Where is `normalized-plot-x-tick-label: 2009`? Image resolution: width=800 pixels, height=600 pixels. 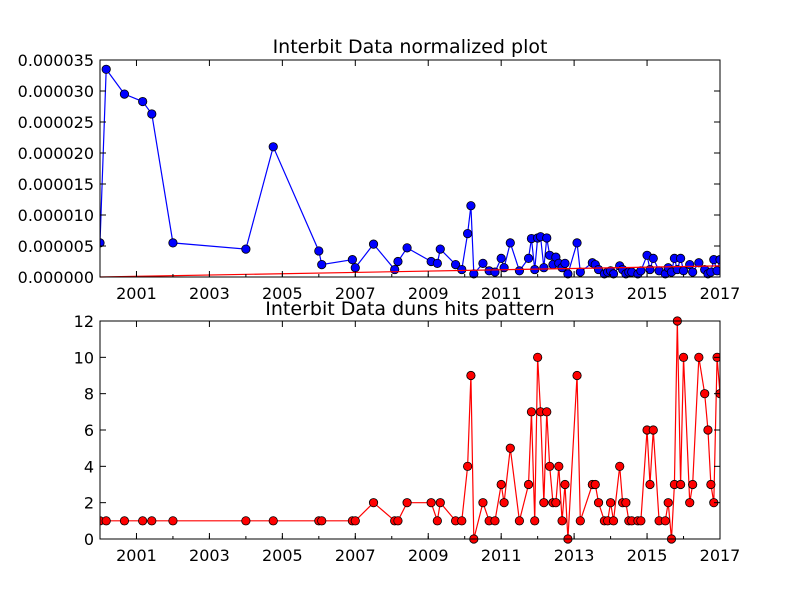 normalized-plot-x-tick-label: 2009 is located at coordinates (428, 293).